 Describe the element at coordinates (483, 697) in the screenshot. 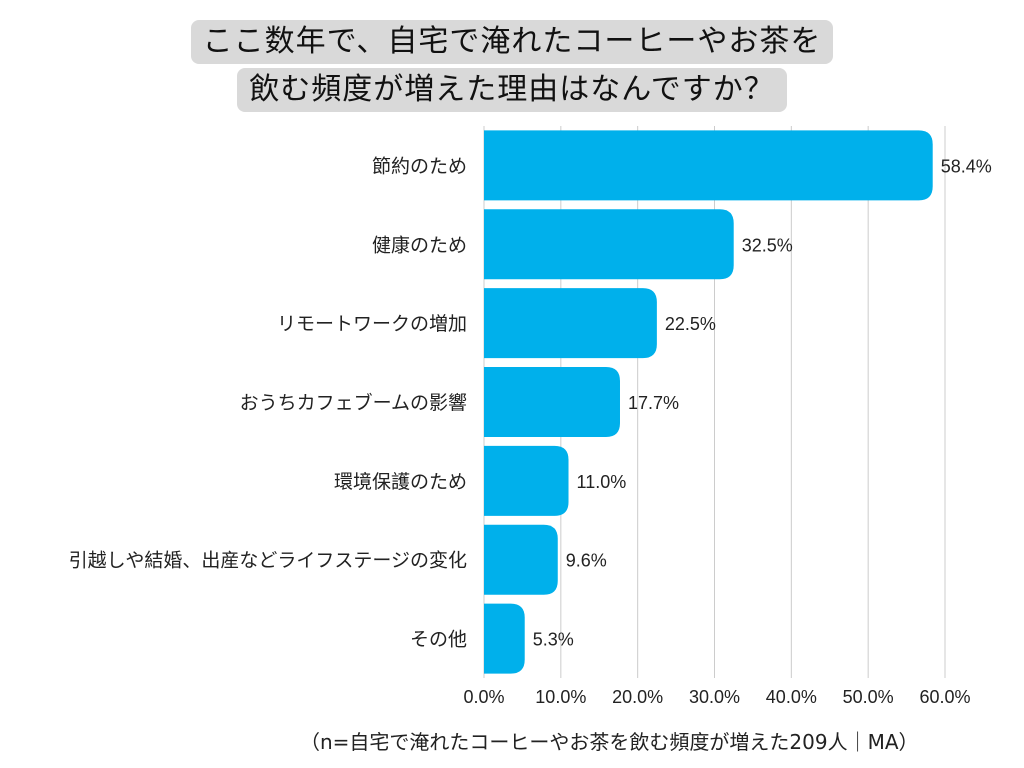

I see `x-tick-label-0: 0.0%` at that location.